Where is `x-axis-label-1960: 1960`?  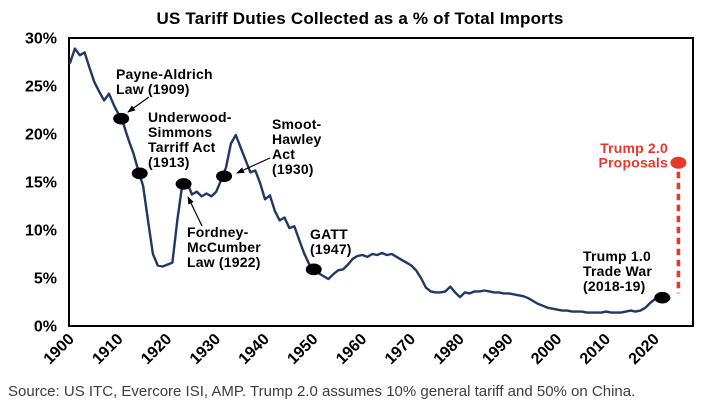
x-axis-label-1960: 1960 is located at coordinates (351, 349).